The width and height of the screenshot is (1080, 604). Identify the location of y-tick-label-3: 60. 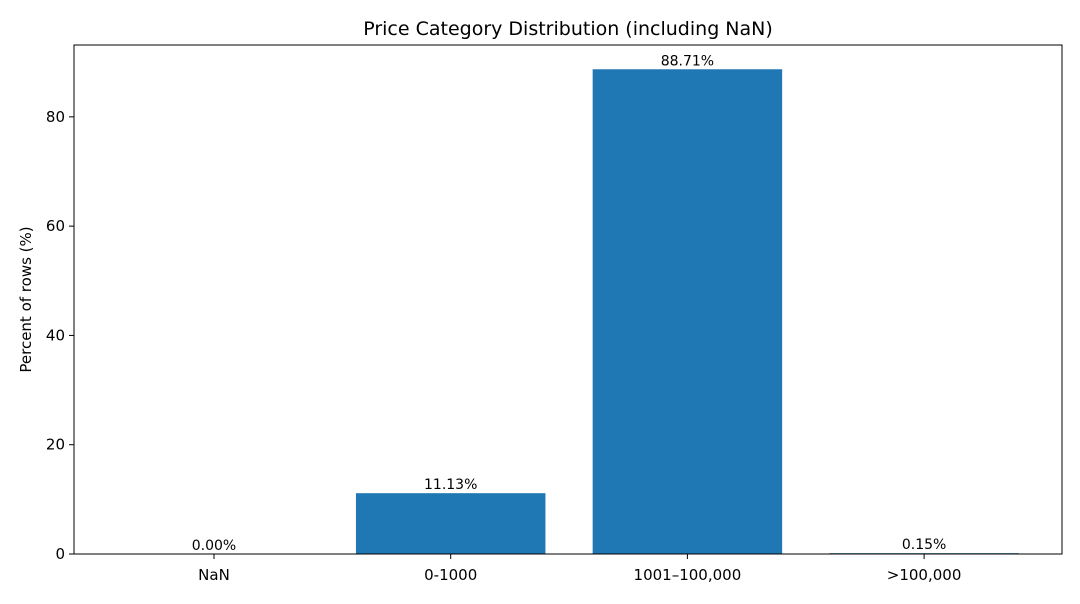
(55, 226).